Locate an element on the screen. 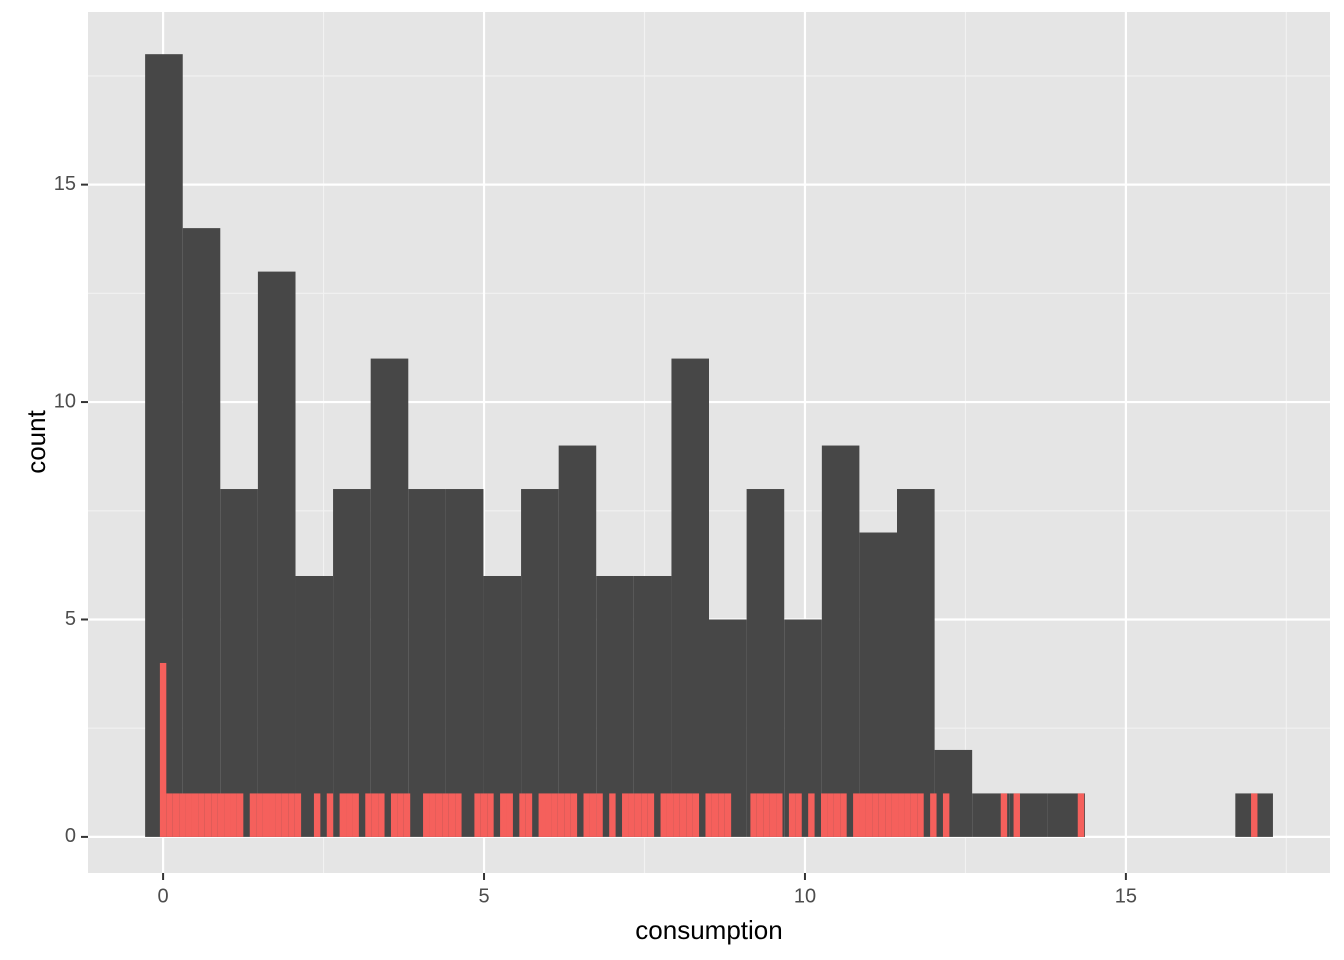 The height and width of the screenshot is (960, 1344). x-tick-label: 10 is located at coordinates (805, 896).